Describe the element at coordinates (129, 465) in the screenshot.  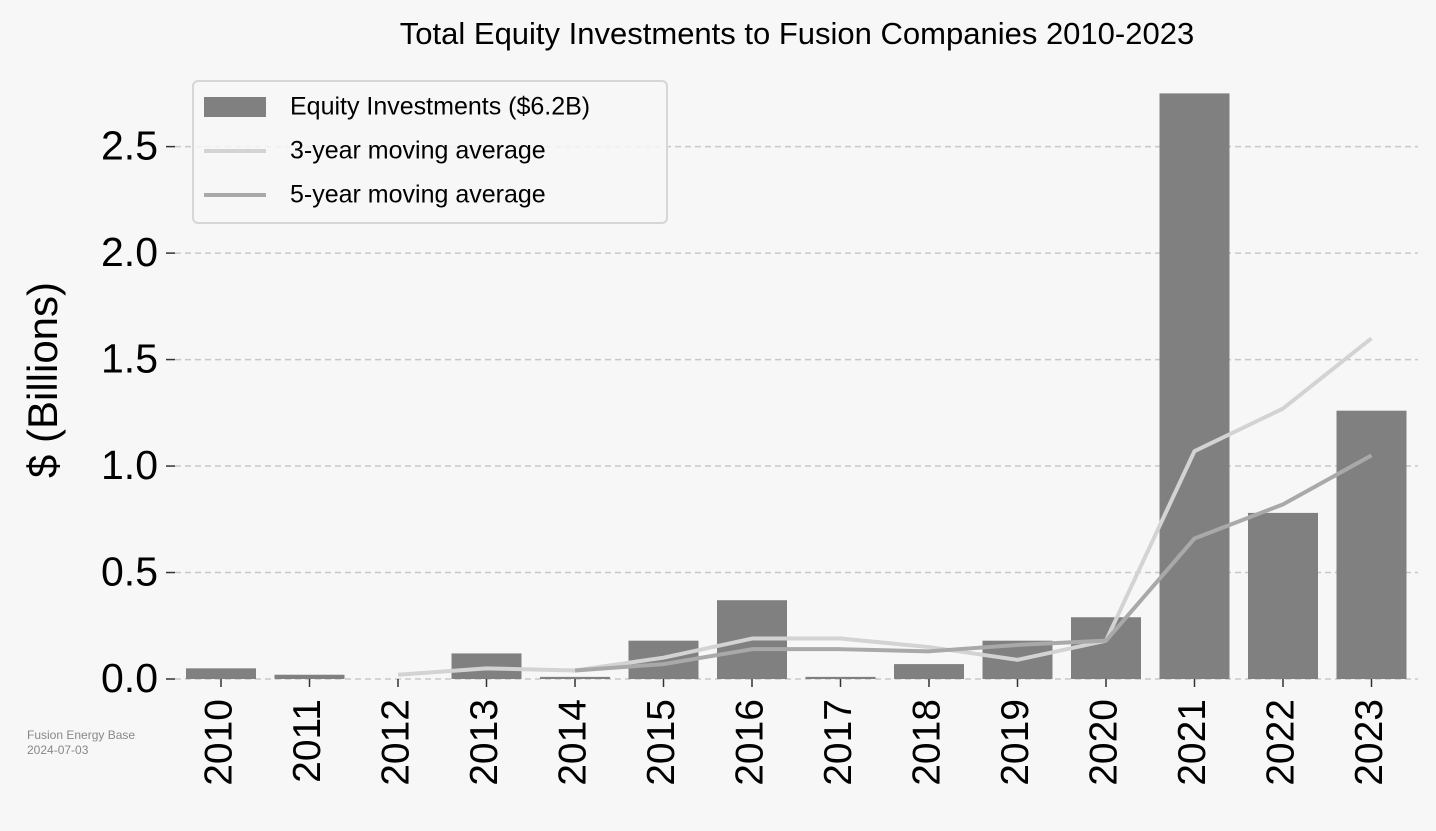
I see `y-tick-label: 1.0` at that location.